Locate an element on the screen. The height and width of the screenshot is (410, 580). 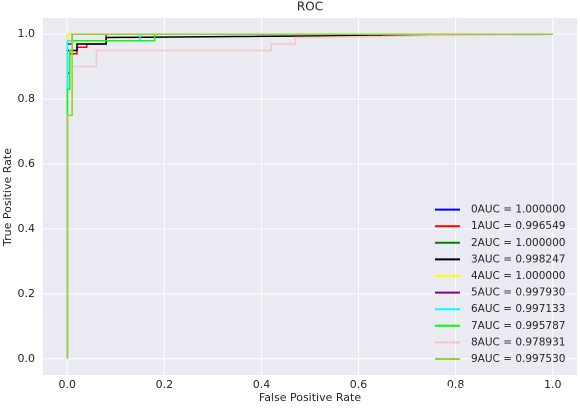
y-axis-label: True Positive Rate is located at coordinates (7, 197).